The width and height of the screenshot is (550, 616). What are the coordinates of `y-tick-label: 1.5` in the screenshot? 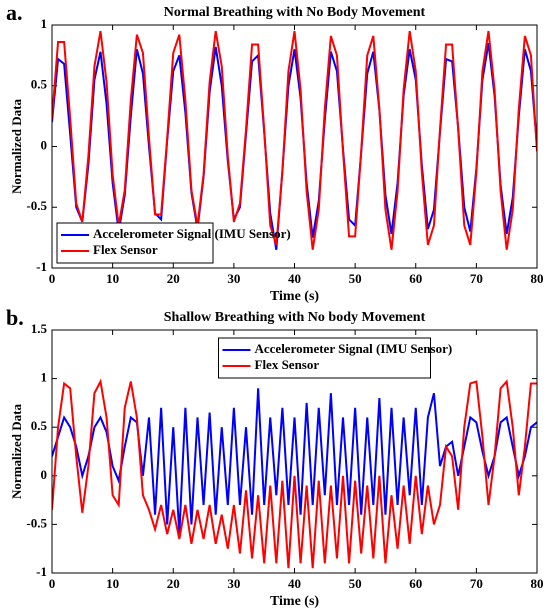 It's located at (39, 328).